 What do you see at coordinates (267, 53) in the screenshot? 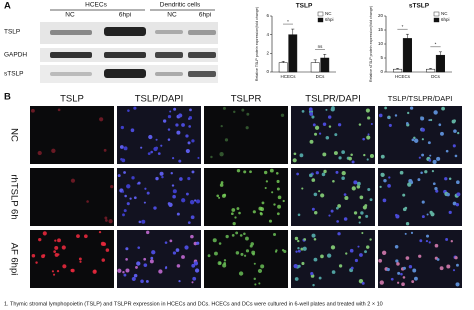
I see `y-tick-label: 2` at bounding box center [267, 53].